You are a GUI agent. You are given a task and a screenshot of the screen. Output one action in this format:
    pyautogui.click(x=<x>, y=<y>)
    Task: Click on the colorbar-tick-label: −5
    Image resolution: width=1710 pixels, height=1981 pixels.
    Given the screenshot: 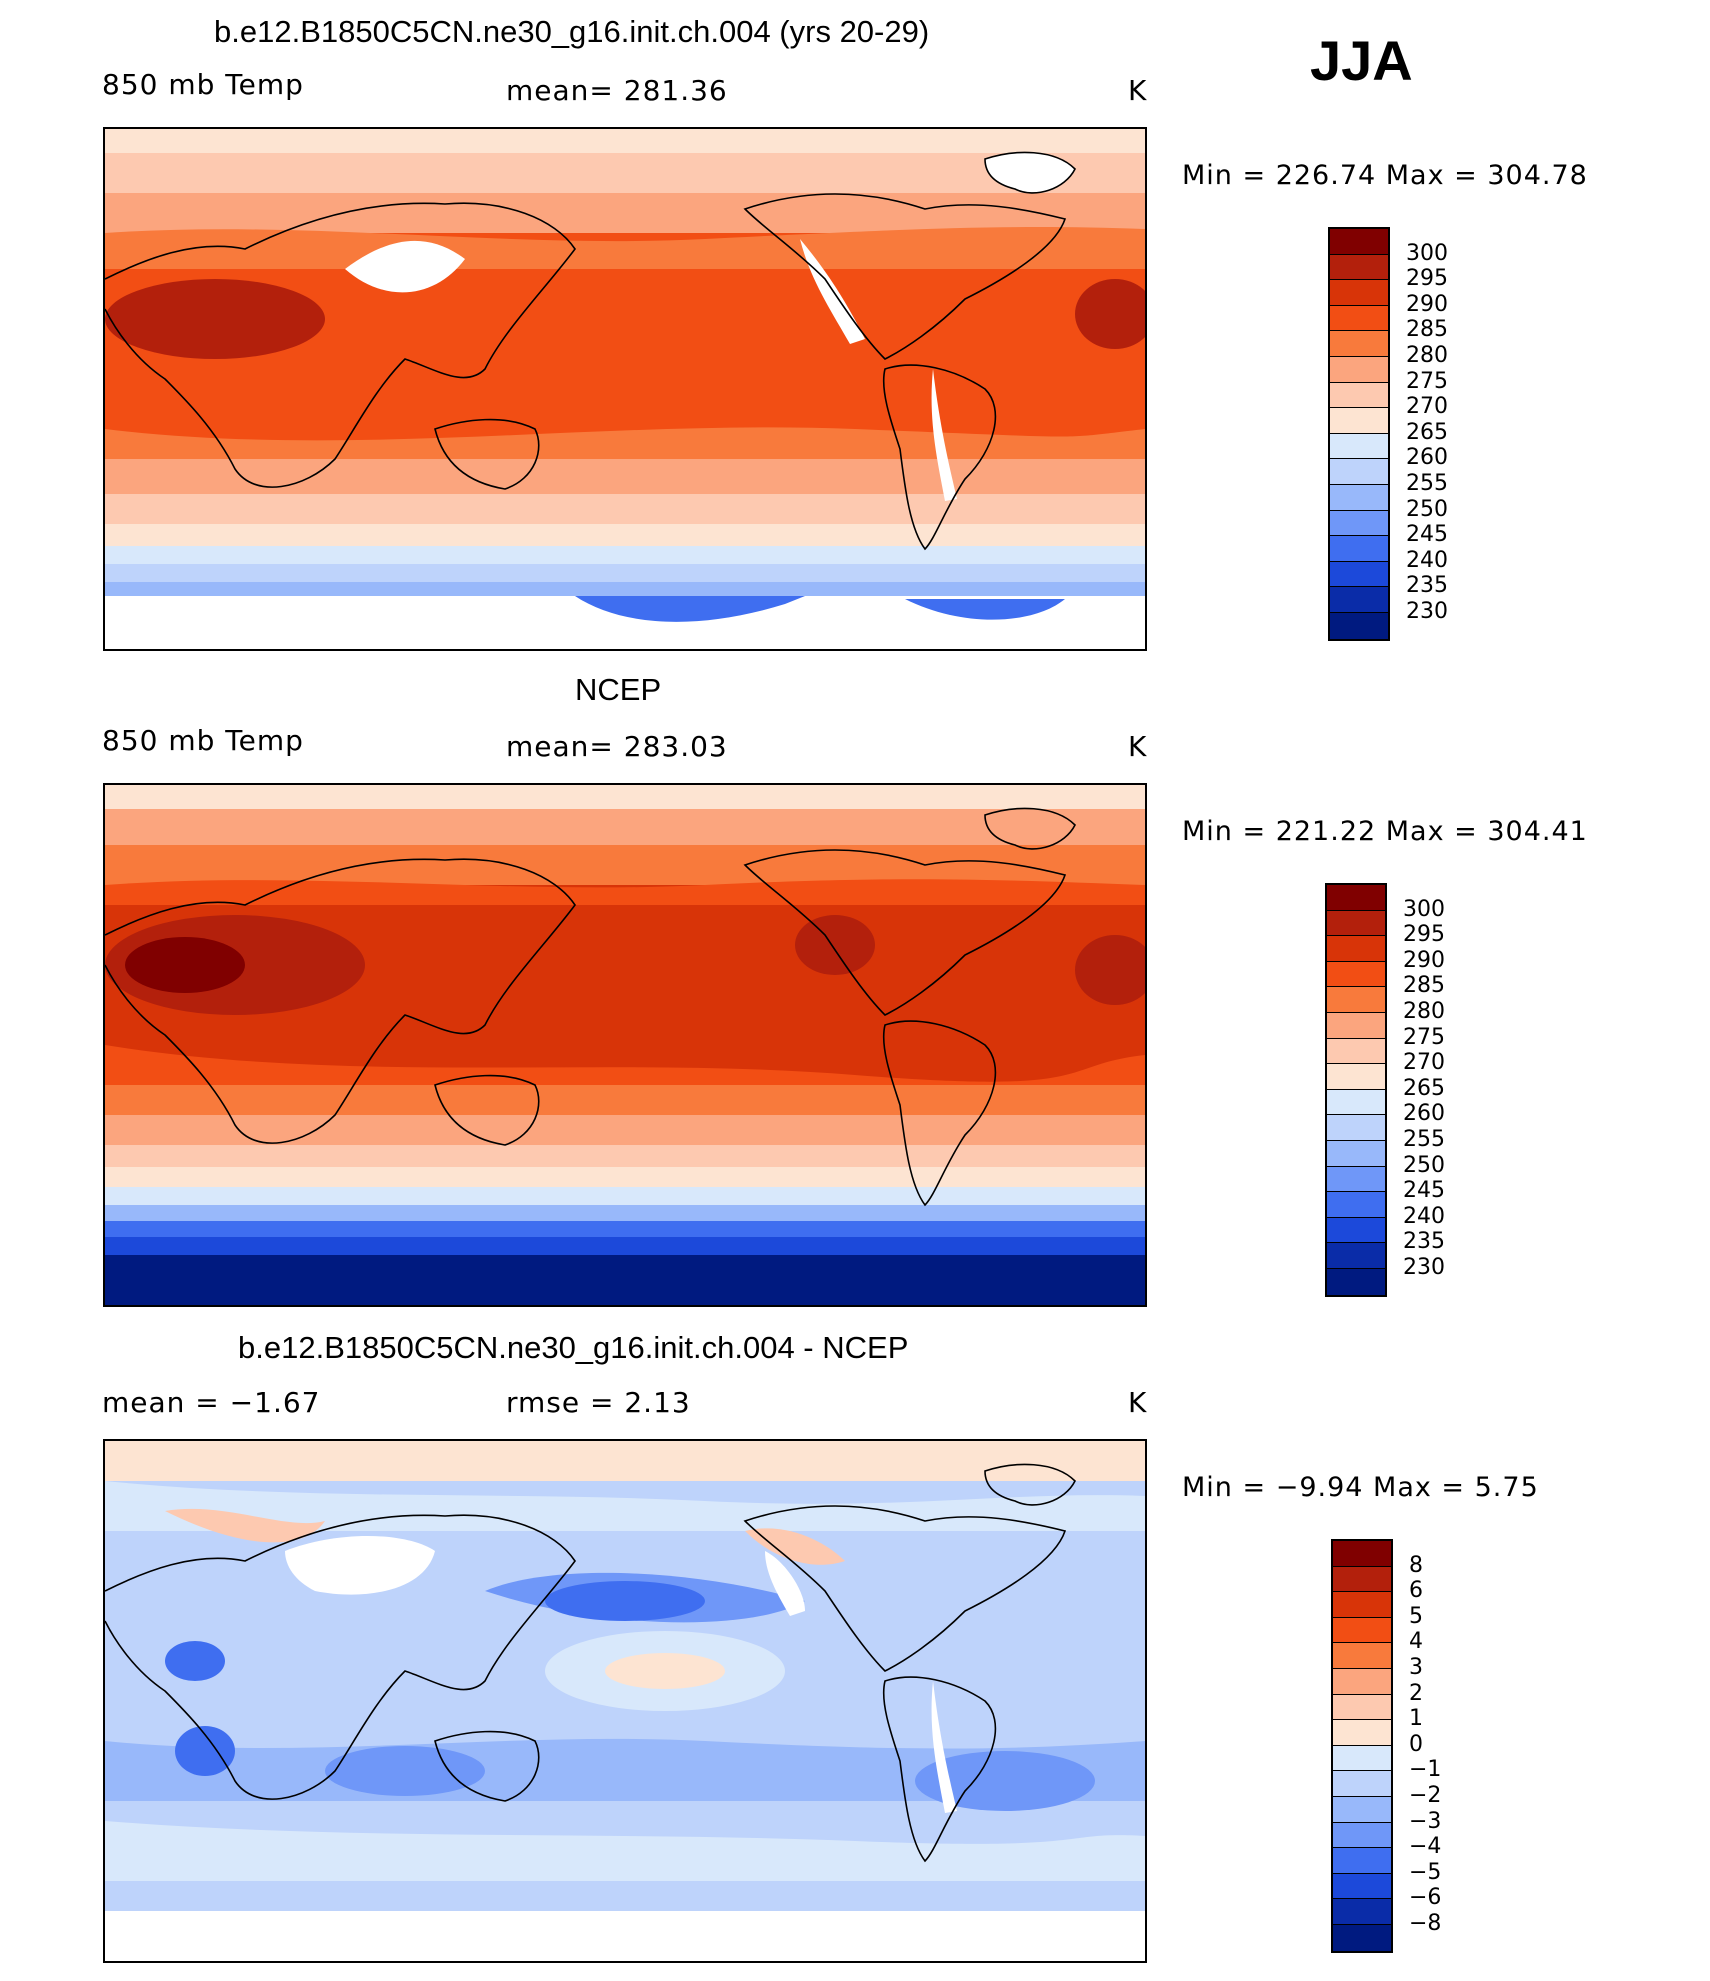 What is the action you would take?
    pyautogui.click(x=1425, y=1872)
    